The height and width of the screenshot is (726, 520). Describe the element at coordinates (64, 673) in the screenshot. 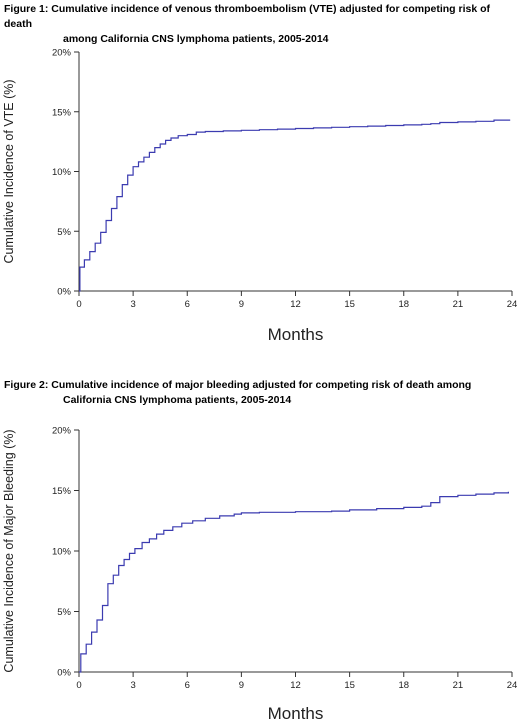

I see `bleeding-y-tick-label: 0%` at that location.